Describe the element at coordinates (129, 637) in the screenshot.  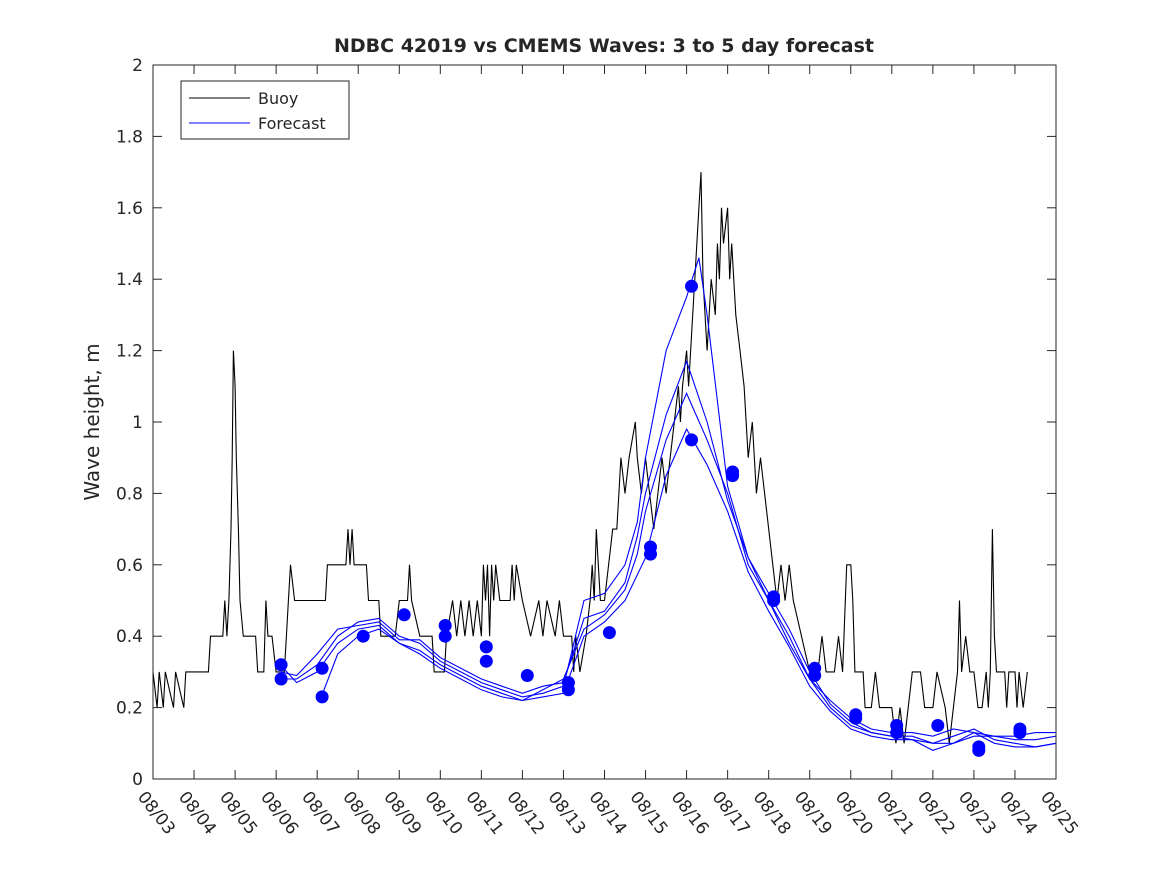
I see `y-tick-label: 0.4` at that location.